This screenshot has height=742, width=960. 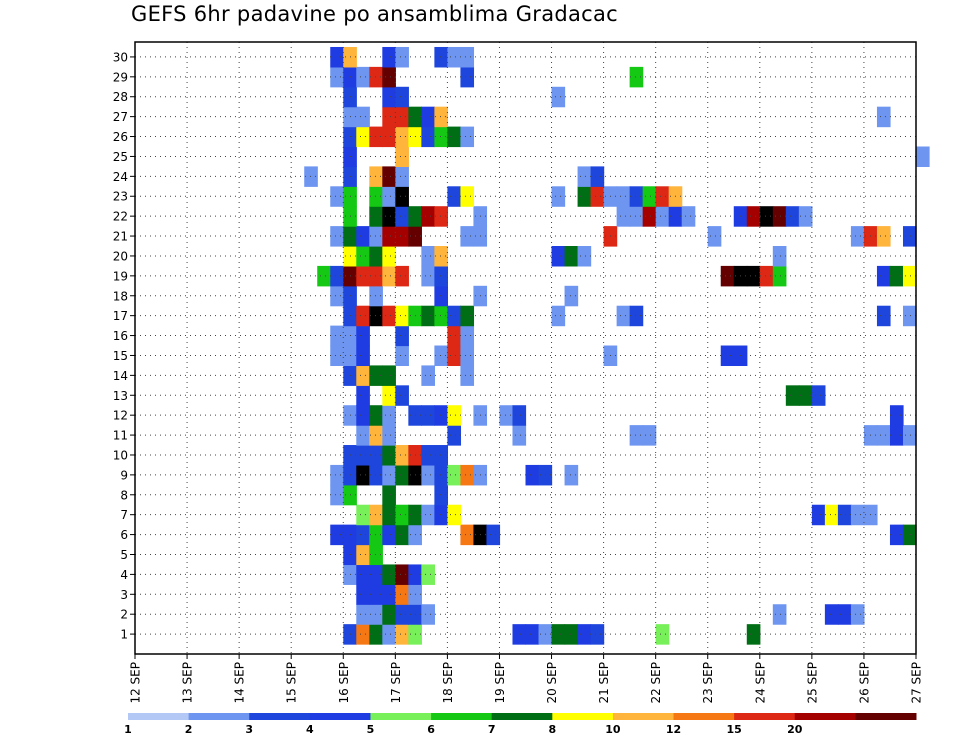 What do you see at coordinates (344, 683) in the screenshot?
I see `x-tick-label: 16 SEP` at bounding box center [344, 683].